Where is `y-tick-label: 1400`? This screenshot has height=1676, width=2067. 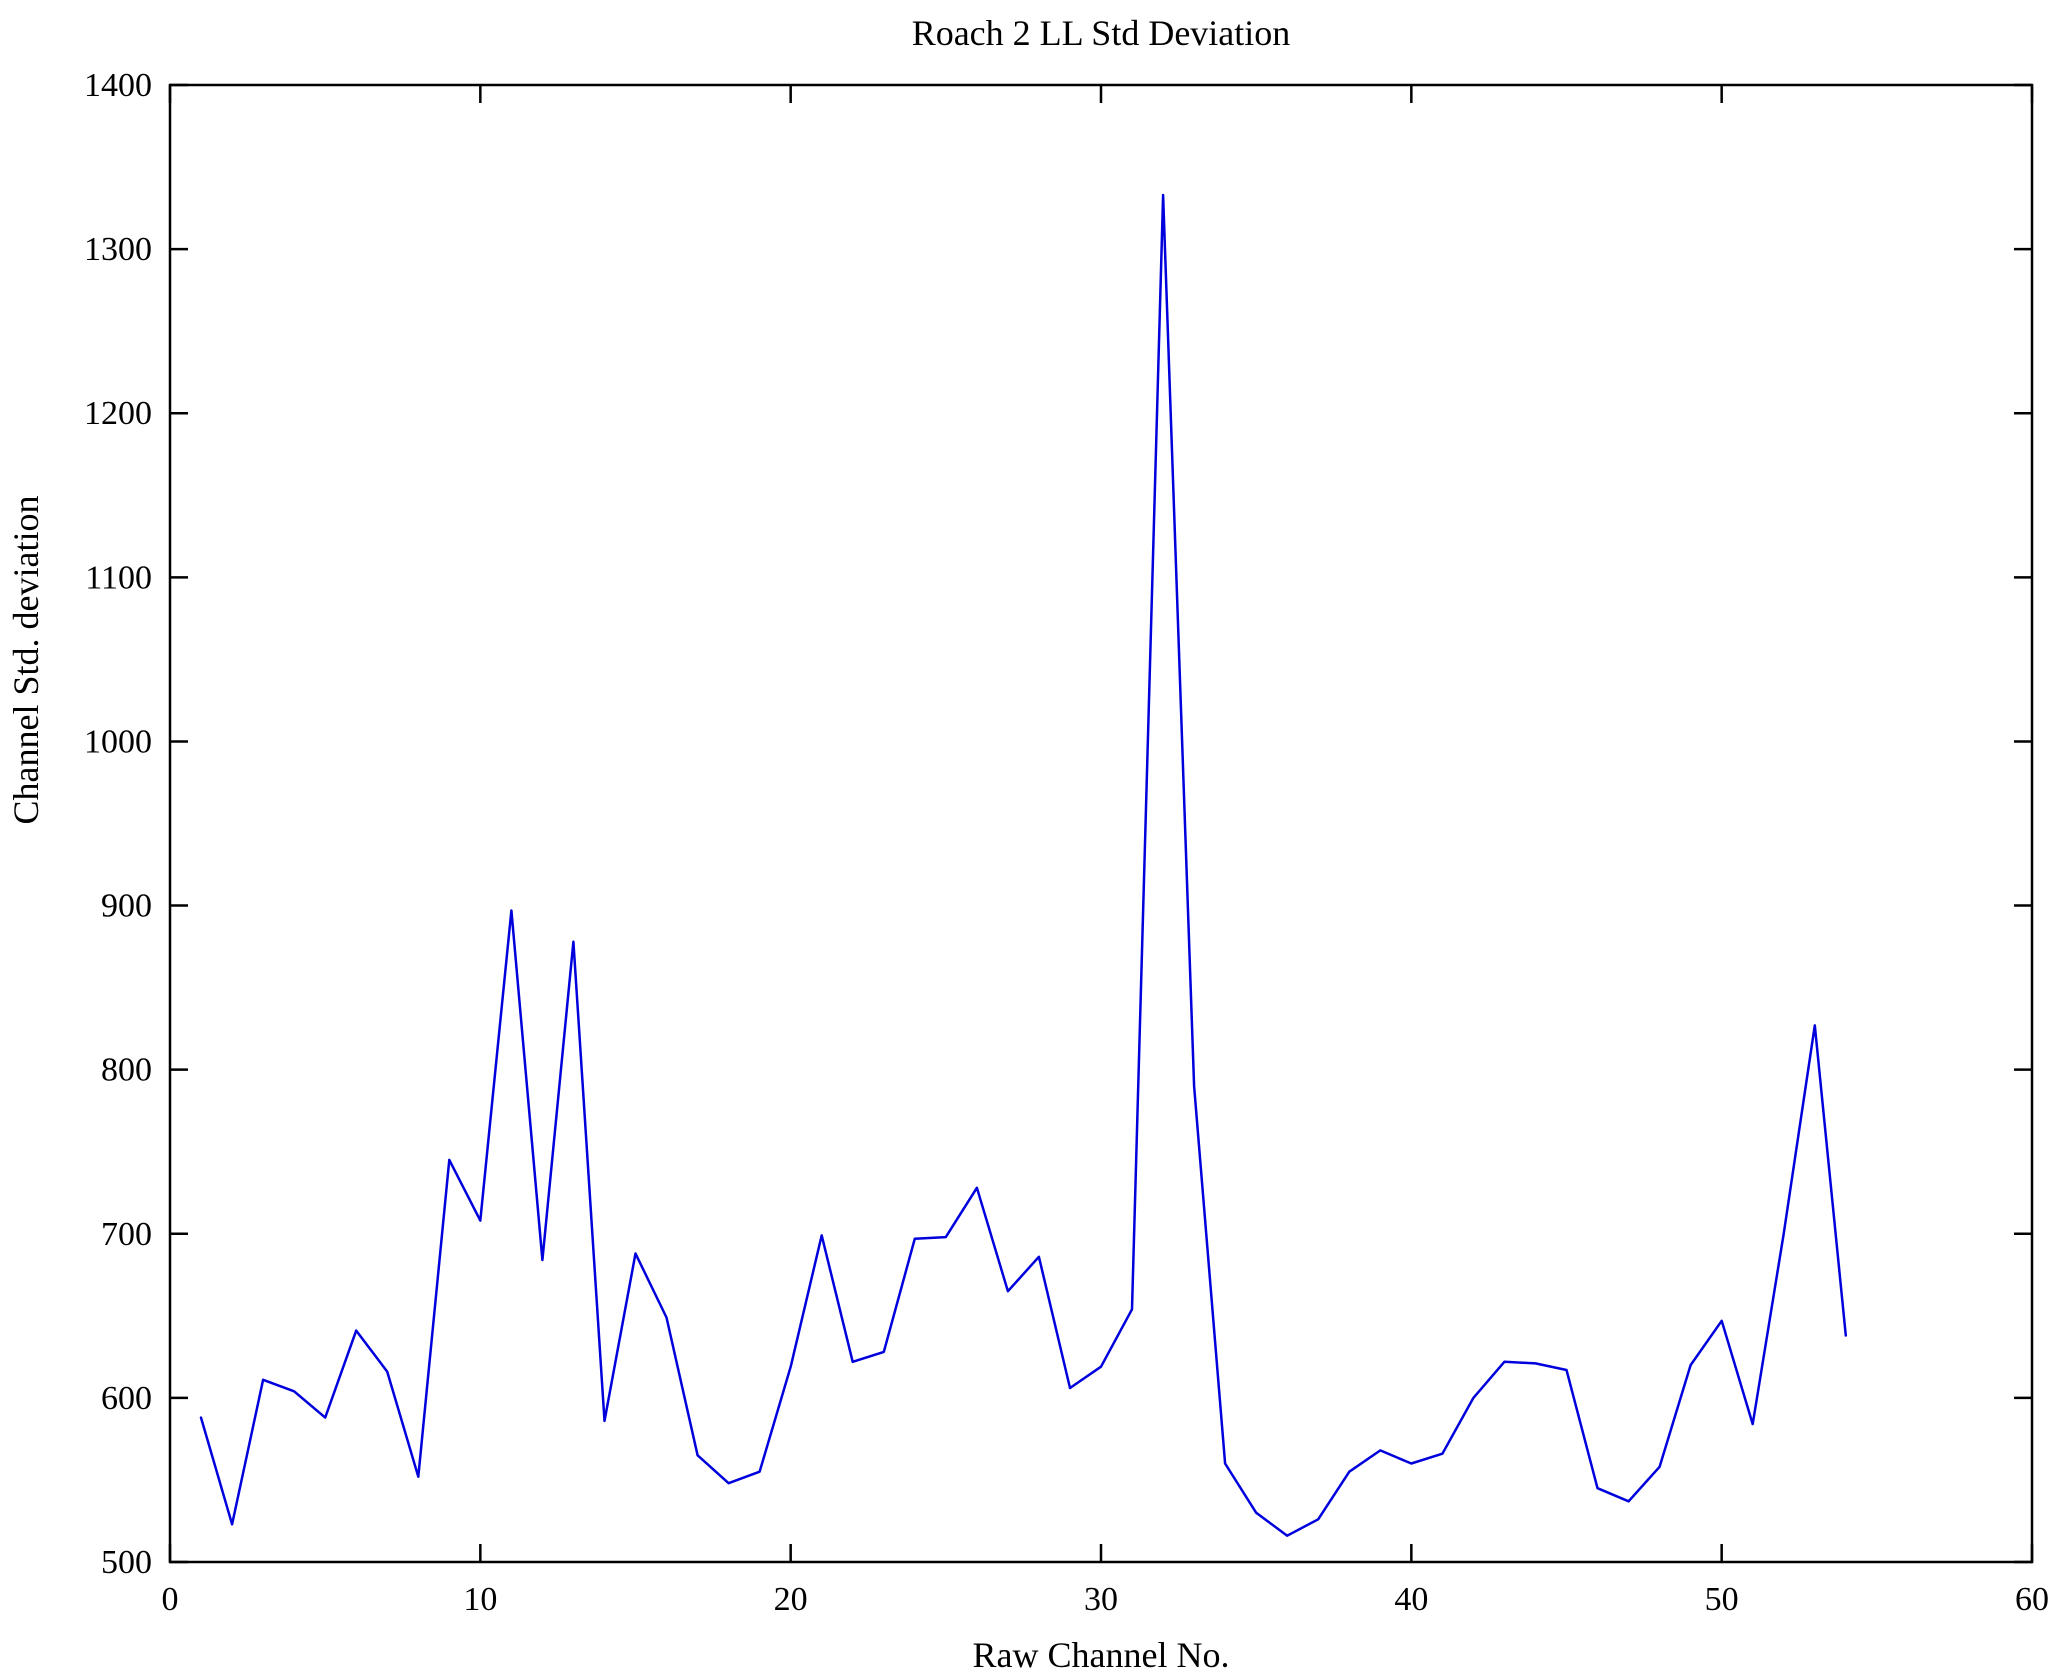
y-tick-label: 1400 is located at coordinates (118, 85).